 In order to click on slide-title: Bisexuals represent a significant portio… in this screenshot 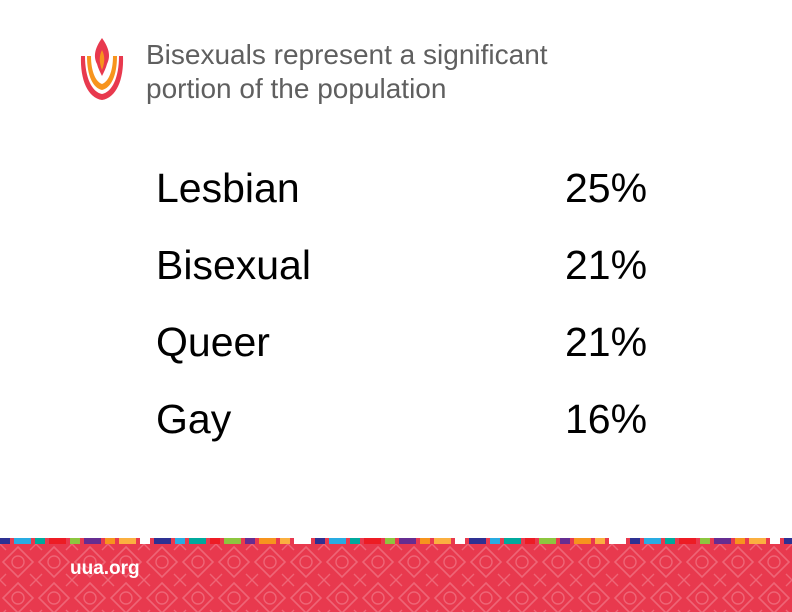, I will do `click(426, 72)`.